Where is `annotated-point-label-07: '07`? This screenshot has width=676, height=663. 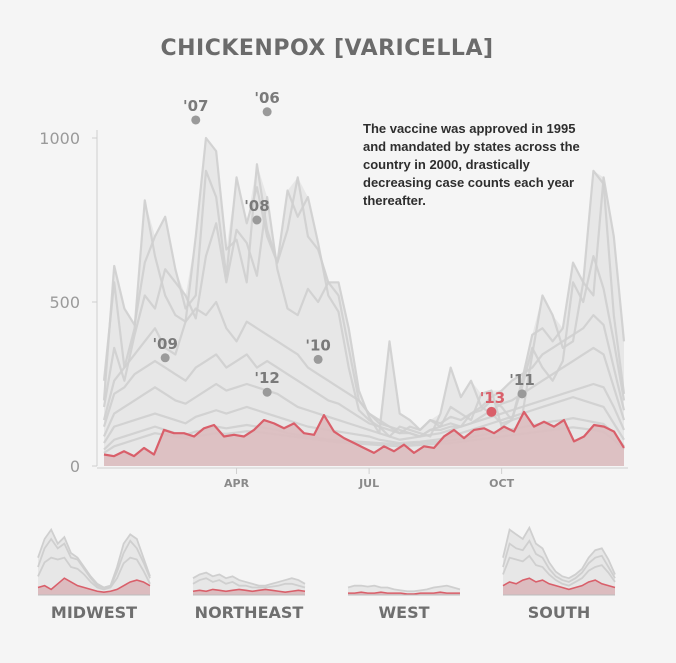 annotated-point-label-07: '07 is located at coordinates (195, 106).